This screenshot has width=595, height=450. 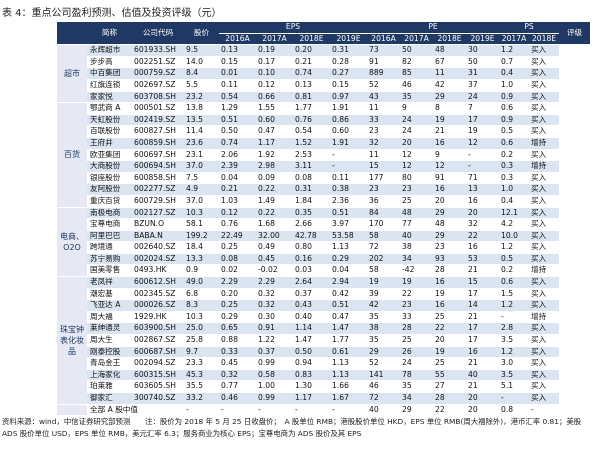 I want to click on value-cell: 0.88, so click(x=237, y=340).